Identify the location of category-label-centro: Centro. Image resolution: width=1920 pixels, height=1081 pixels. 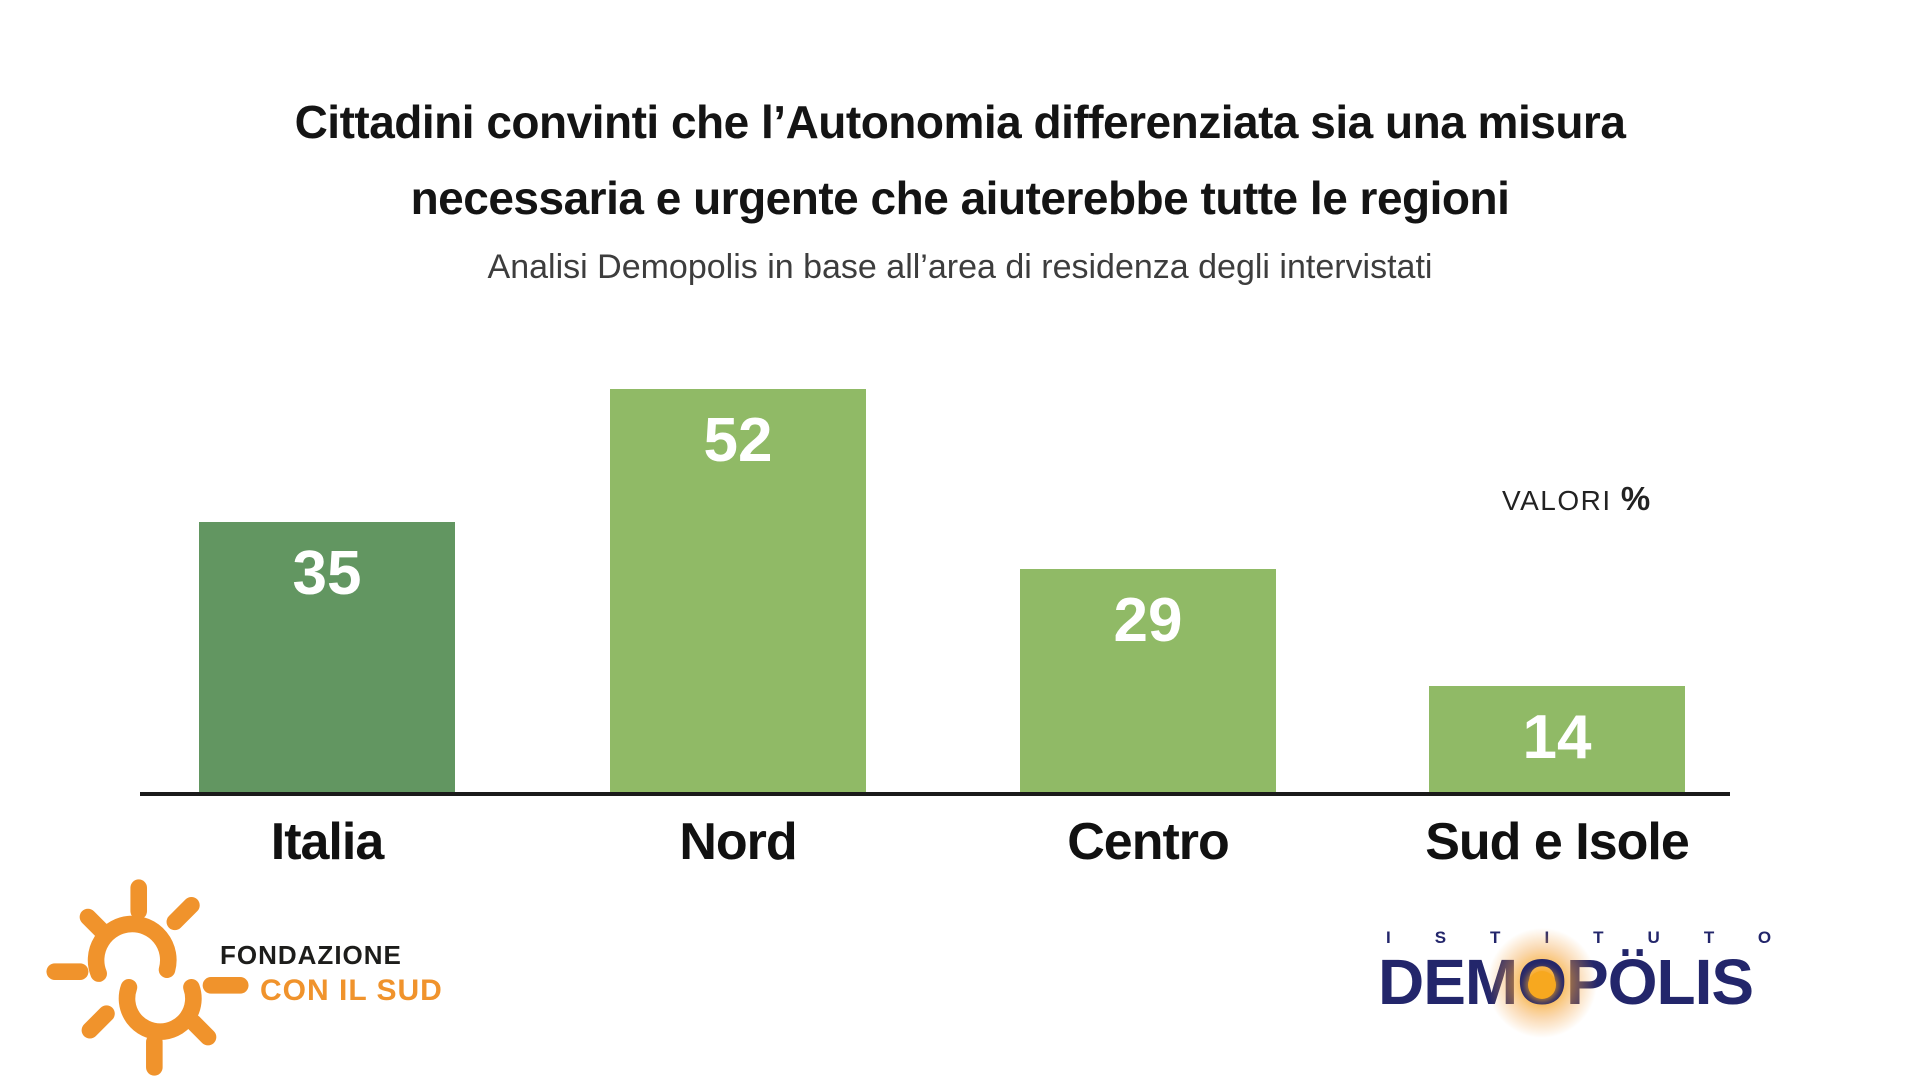
(1148, 842).